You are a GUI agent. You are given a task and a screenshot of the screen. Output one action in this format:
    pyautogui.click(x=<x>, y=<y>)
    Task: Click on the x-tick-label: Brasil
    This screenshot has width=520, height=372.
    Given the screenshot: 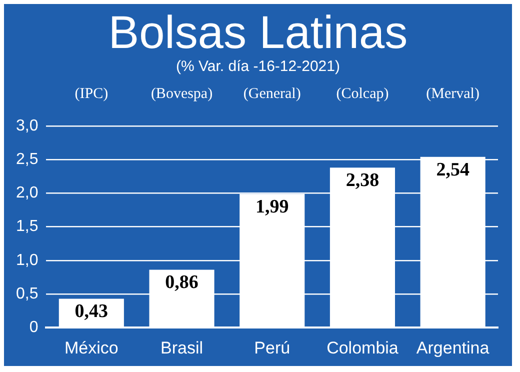 What is the action you would take?
    pyautogui.click(x=182, y=348)
    